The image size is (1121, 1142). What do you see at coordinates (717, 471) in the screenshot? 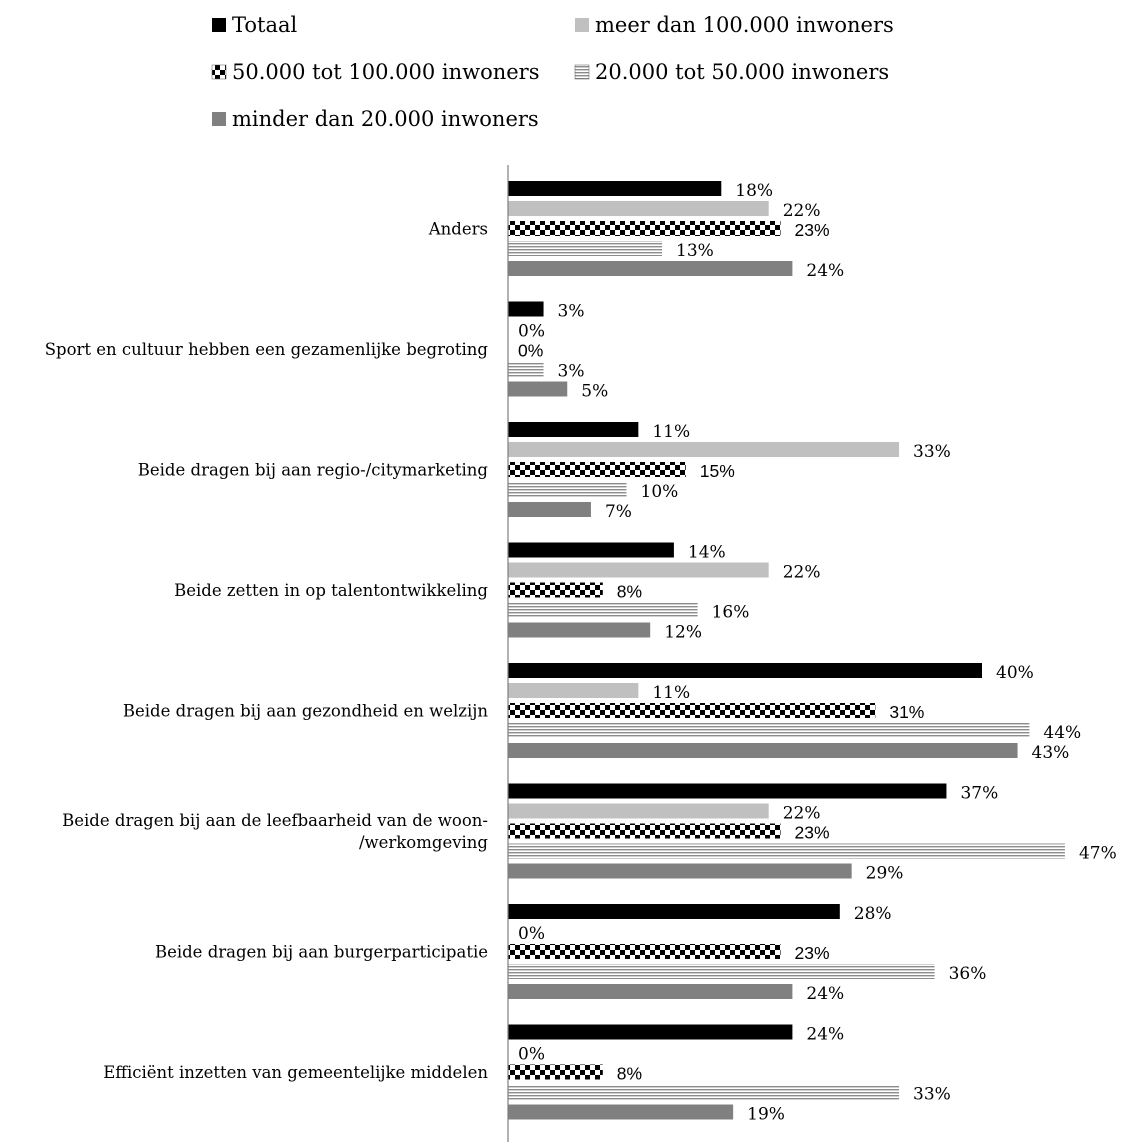
I see `data-label: 15%` at bounding box center [717, 471].